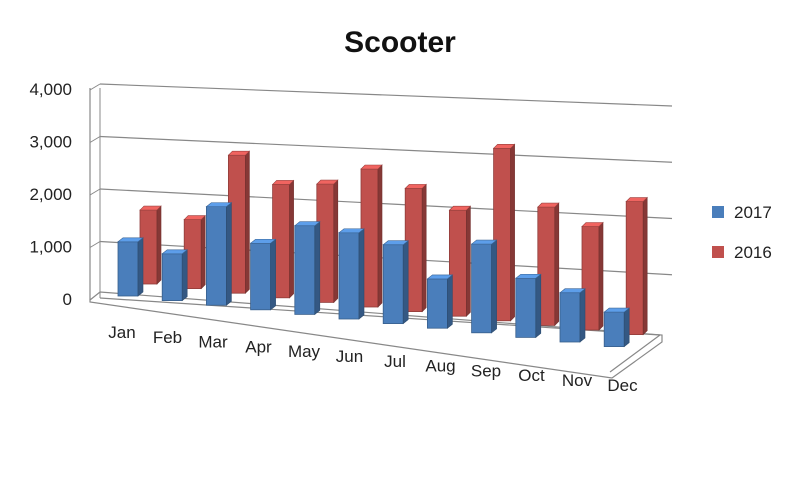  Describe the element at coordinates (373, 359) in the screenshot. I see `x-axis-ticks: Jan Feb Mar Apr May Jun Jul Aug Sep Oct Nov Dec` at that location.